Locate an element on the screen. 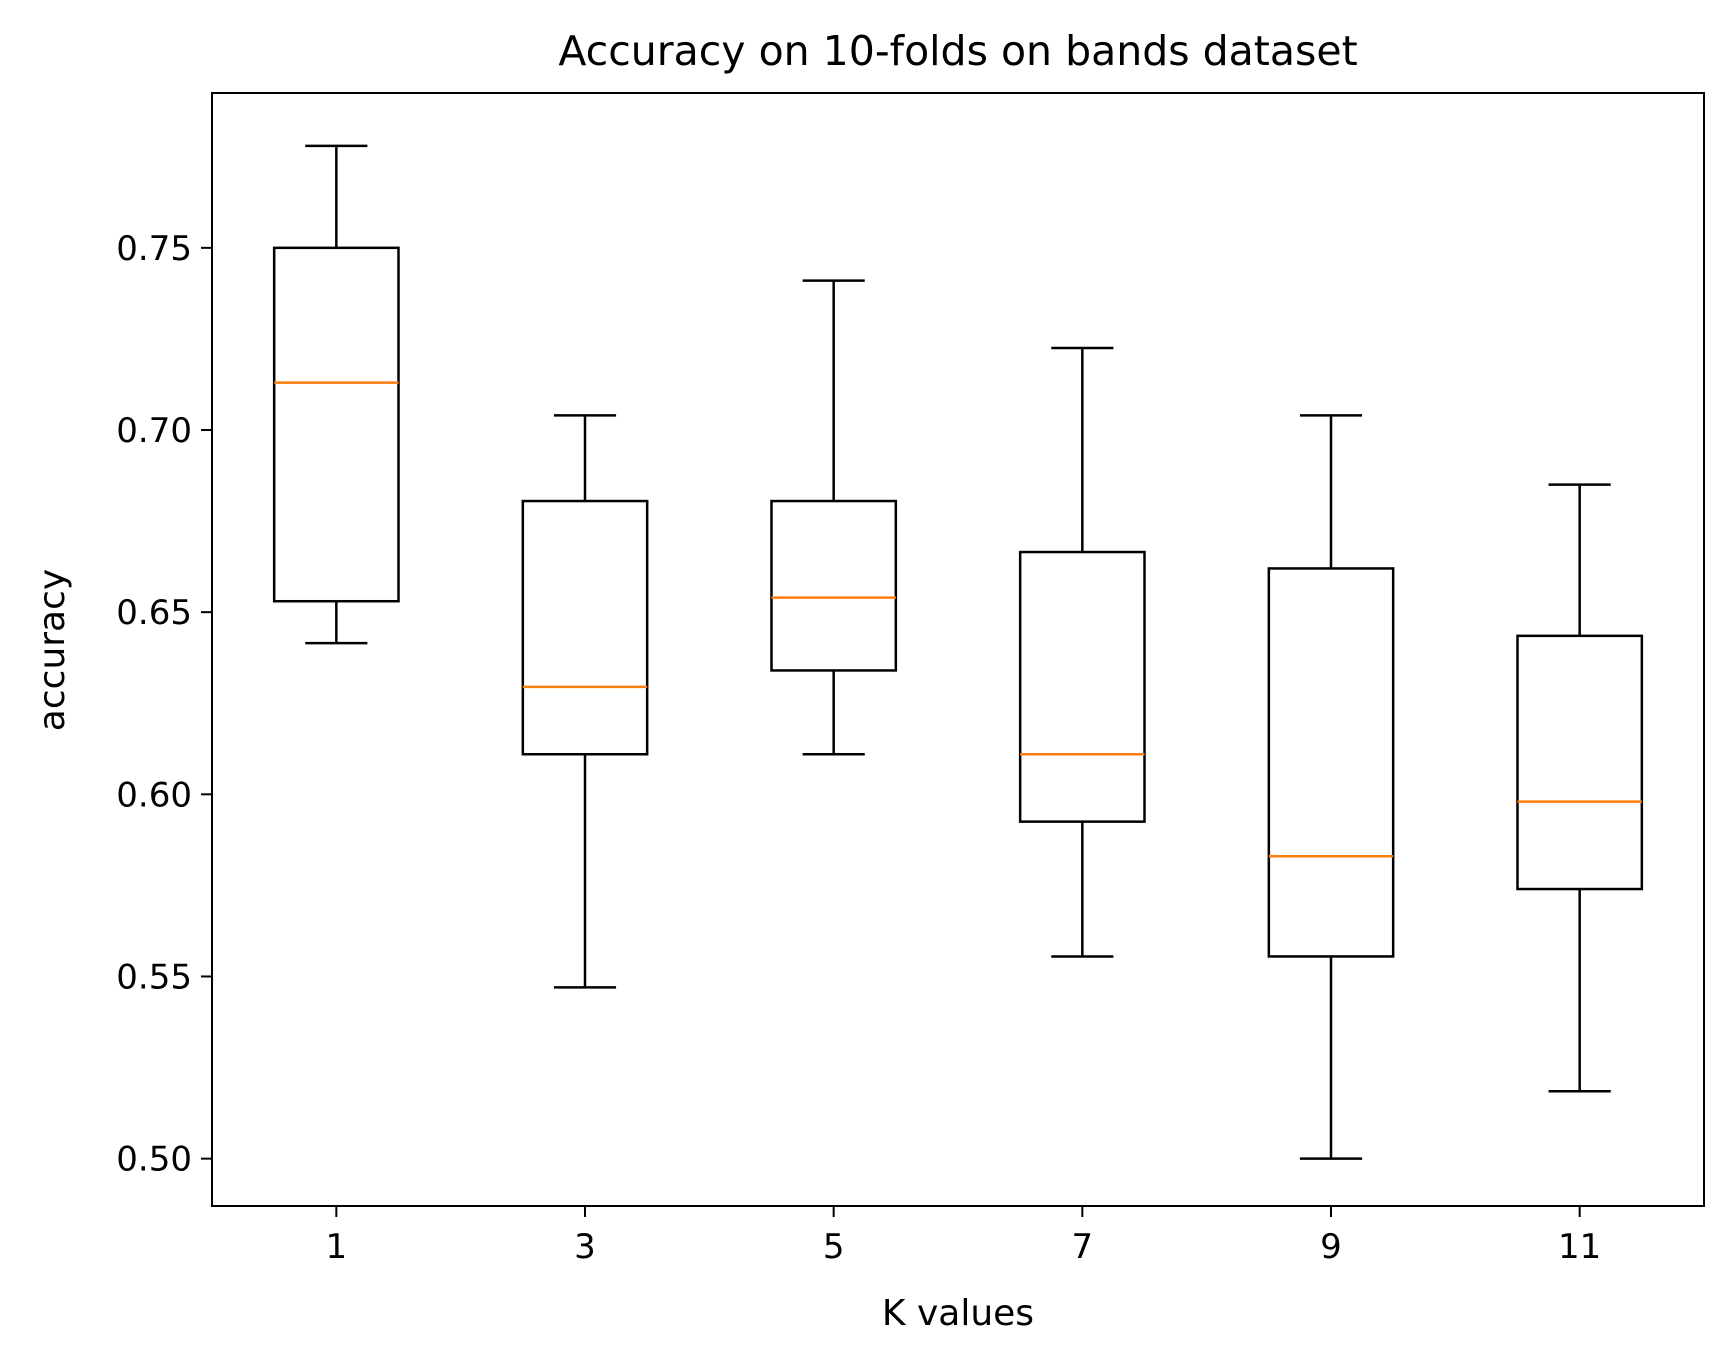 The width and height of the screenshot is (1728, 1361). y-tick-label: 0.55 is located at coordinates (154, 977).